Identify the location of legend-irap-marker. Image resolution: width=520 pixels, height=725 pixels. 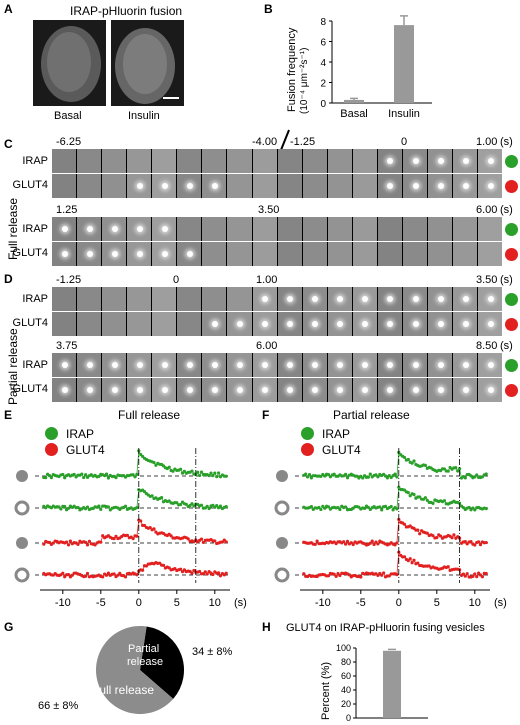
(307, 433).